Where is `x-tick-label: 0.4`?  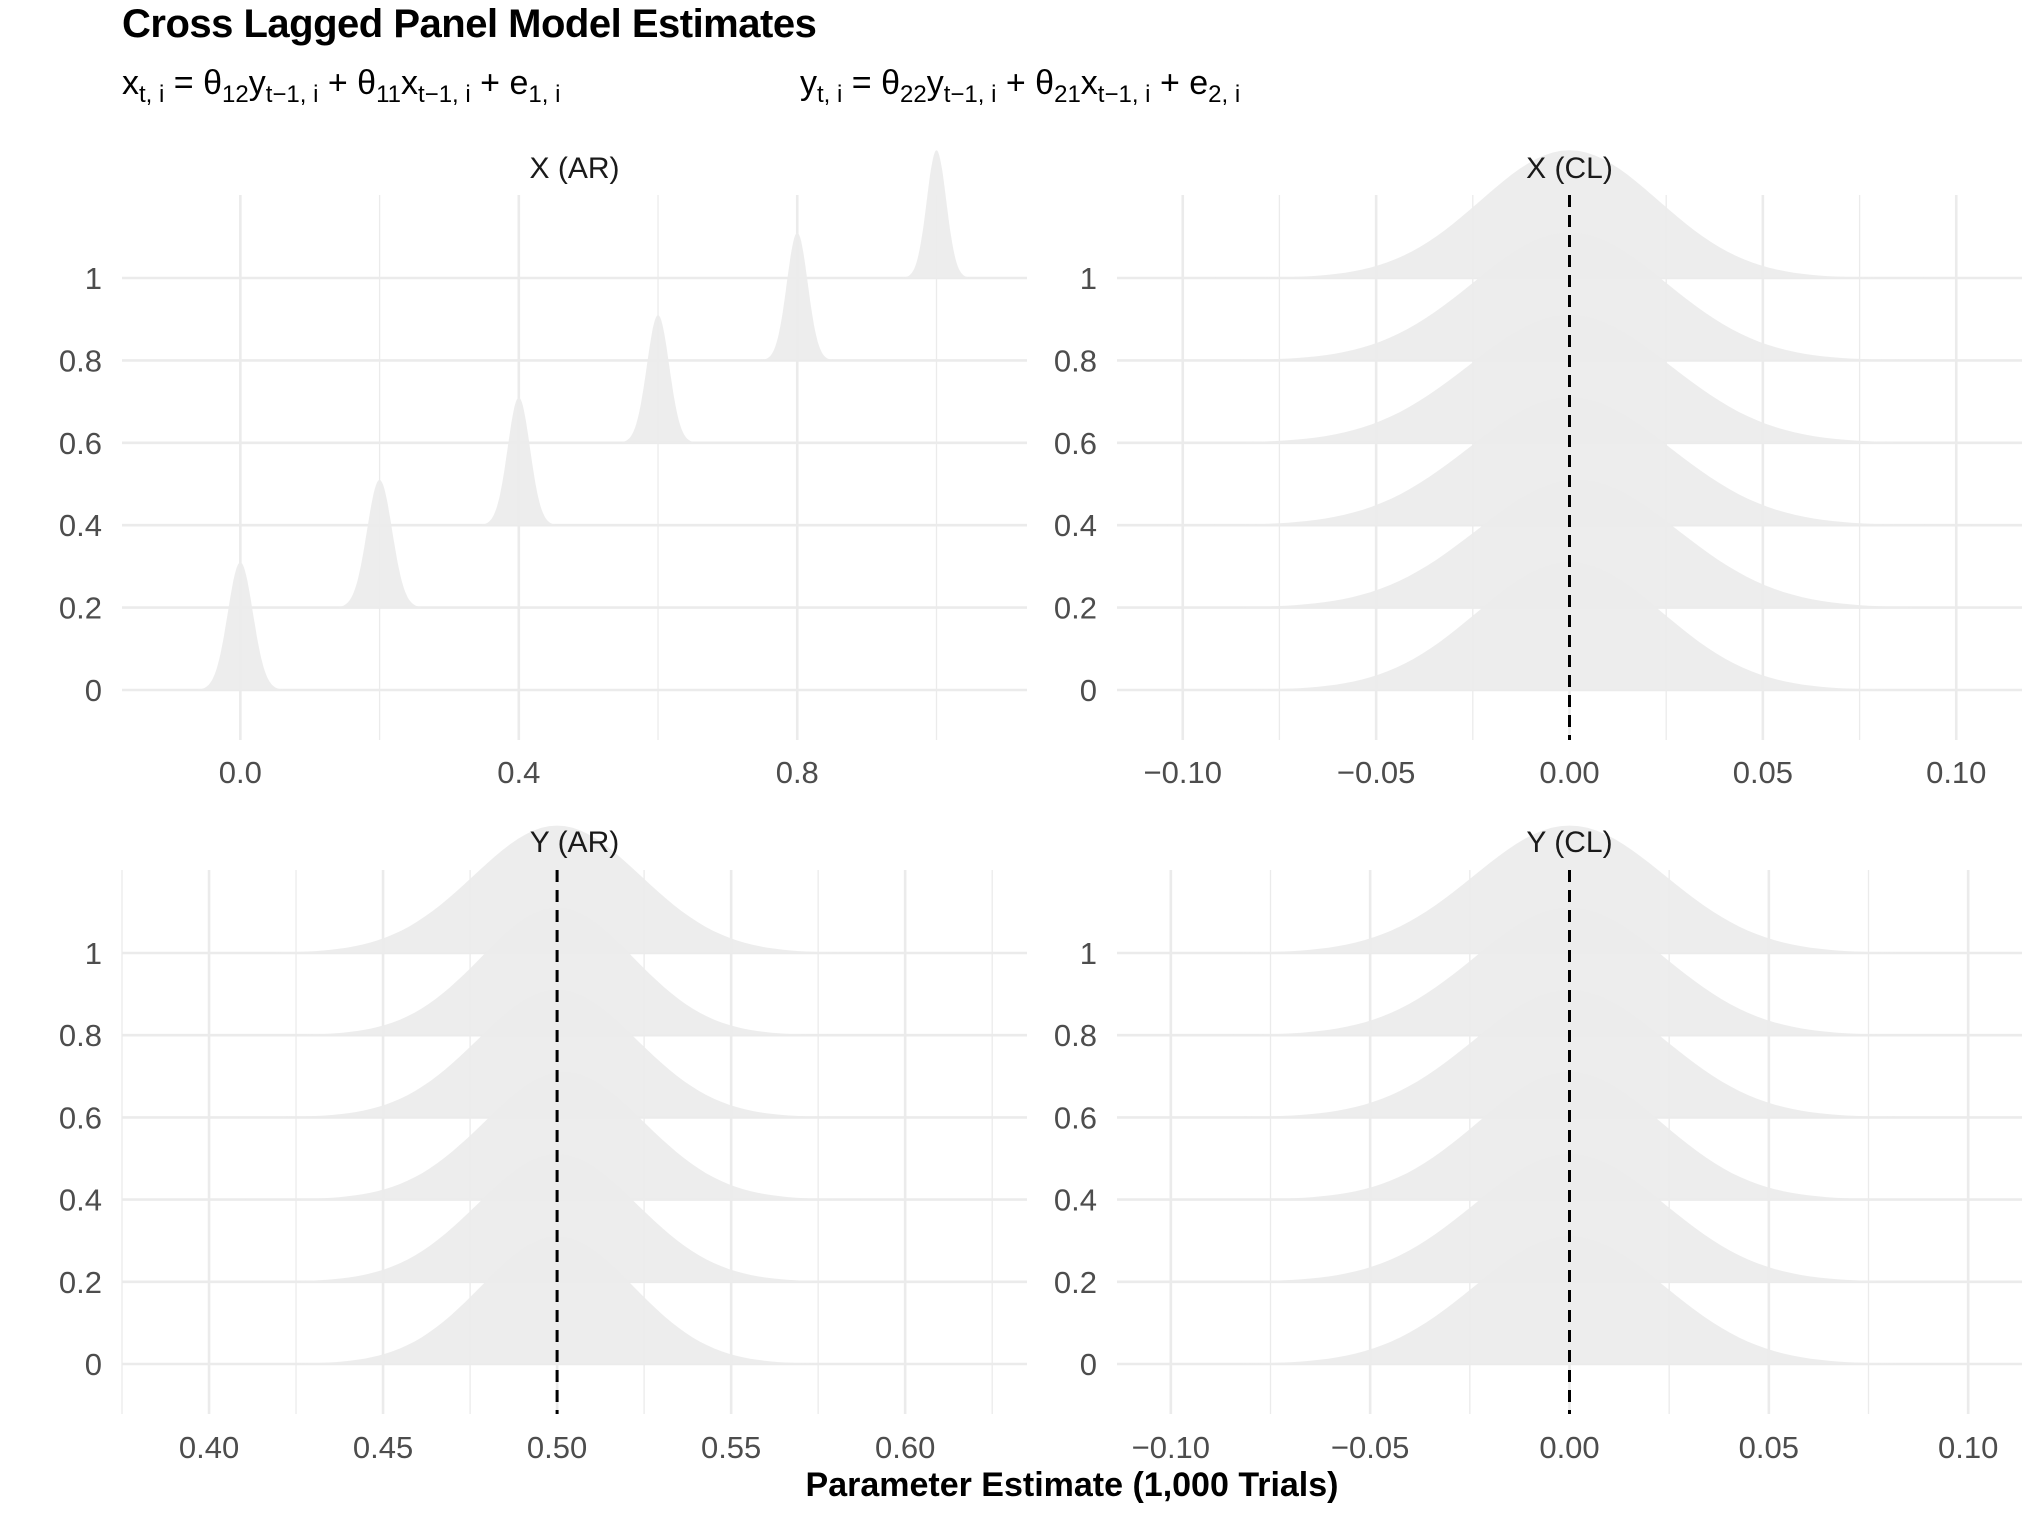 x-tick-label: 0.4 is located at coordinates (518, 772).